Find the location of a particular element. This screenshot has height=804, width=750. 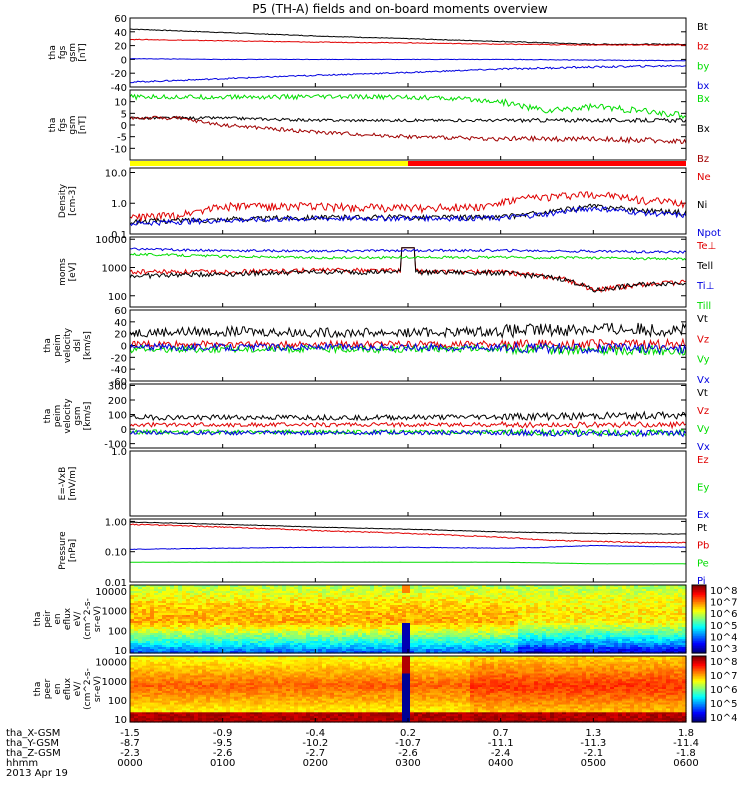

ylabel-peir-spectrogram-3: eflux is located at coordinates (68, 618).